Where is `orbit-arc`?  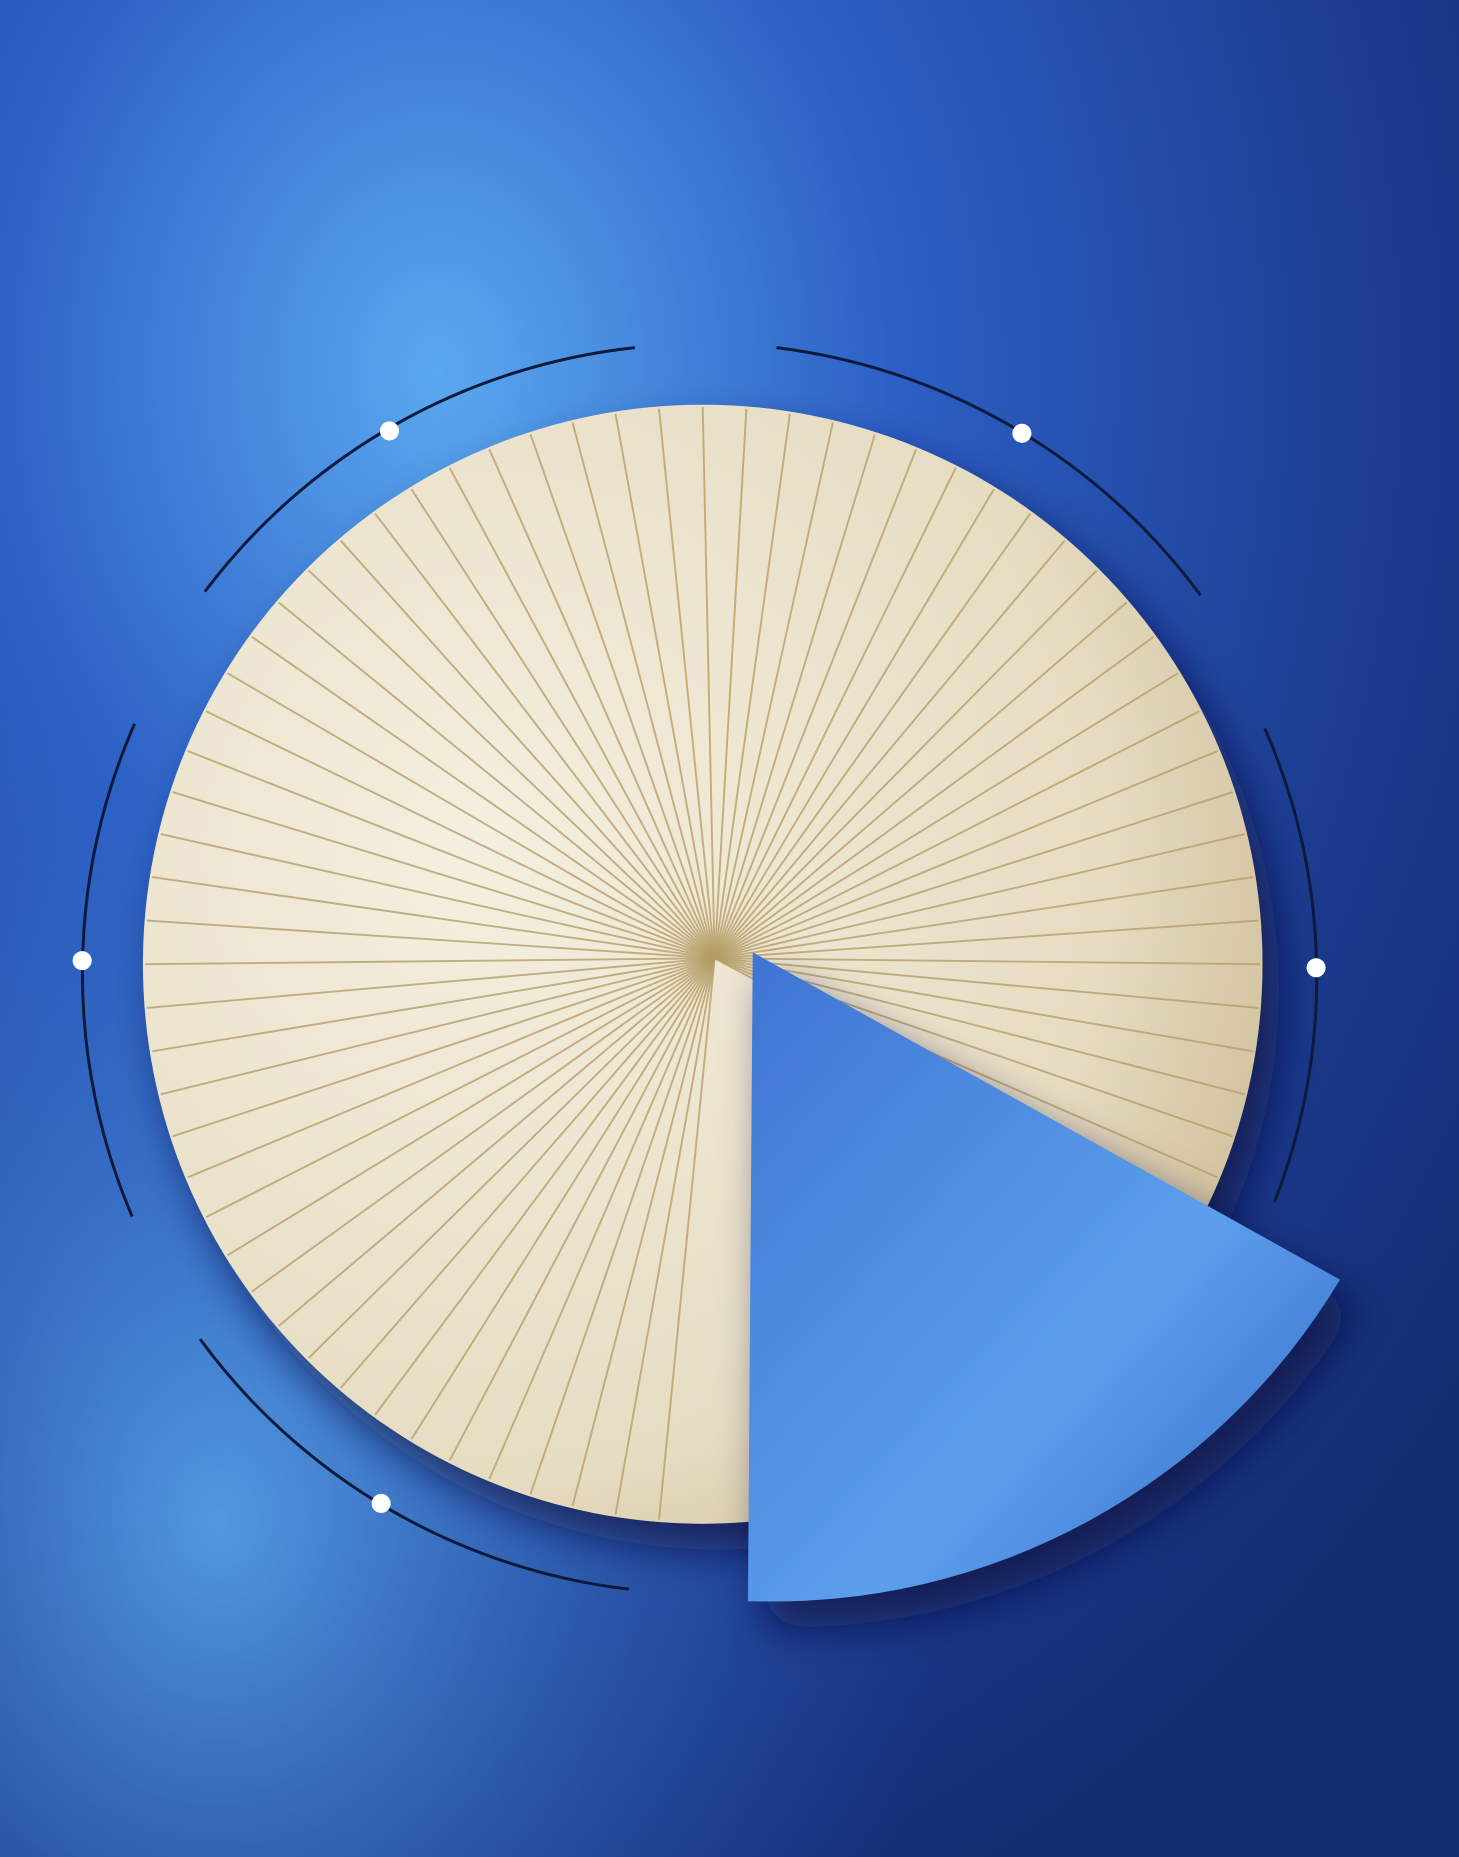 orbit-arc is located at coordinates (989, 471).